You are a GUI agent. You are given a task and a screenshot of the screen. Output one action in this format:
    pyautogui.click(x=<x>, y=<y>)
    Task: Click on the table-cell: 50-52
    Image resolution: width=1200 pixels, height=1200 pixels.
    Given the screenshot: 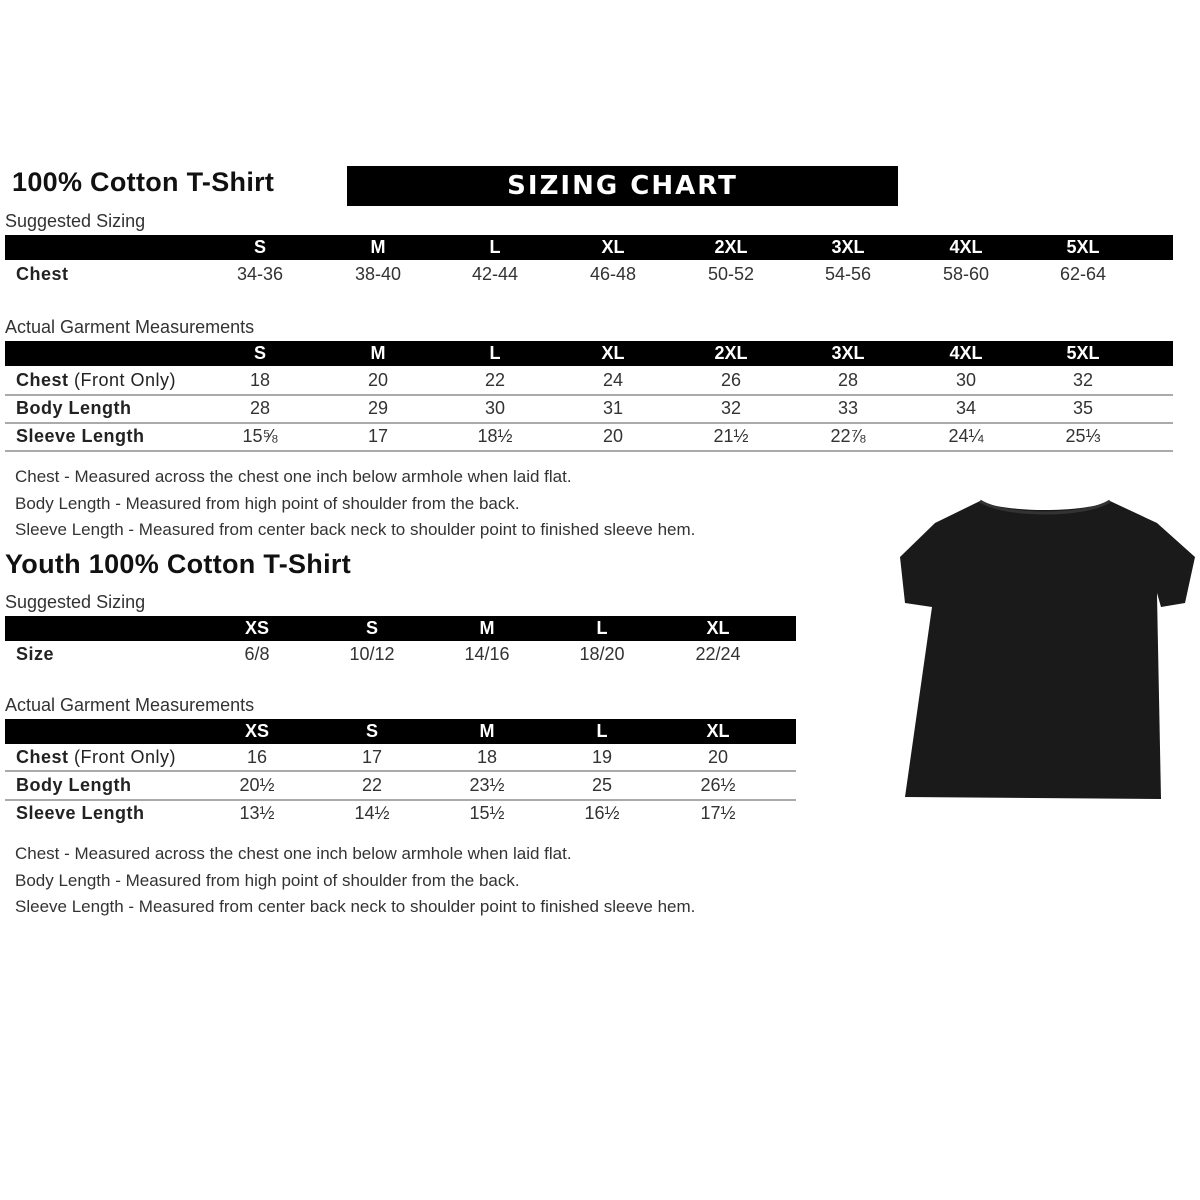 What is the action you would take?
    pyautogui.click(x=731, y=274)
    